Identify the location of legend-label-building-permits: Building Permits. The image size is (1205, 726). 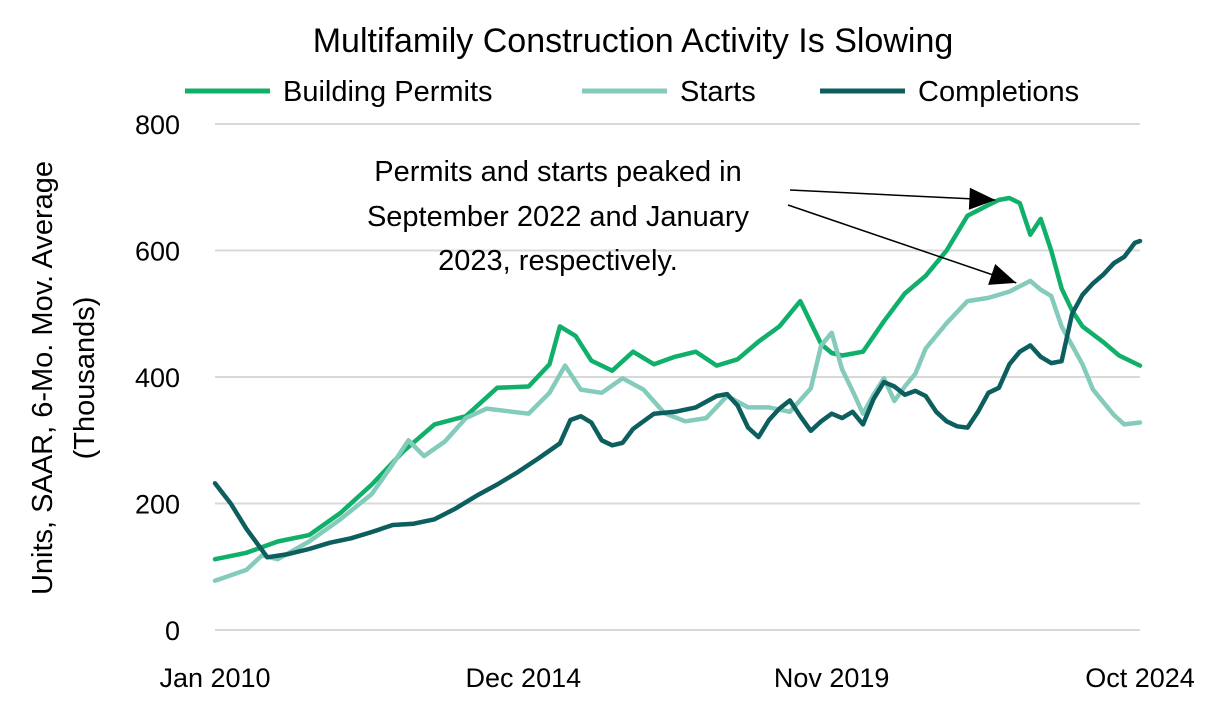
(388, 92).